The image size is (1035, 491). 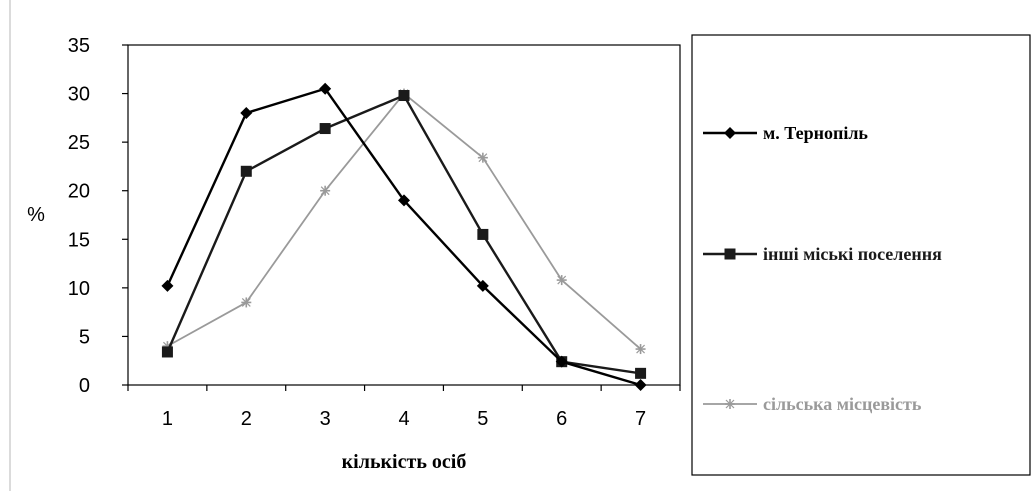 What do you see at coordinates (325, 419) in the screenshot?
I see `x-tick-label: 3` at bounding box center [325, 419].